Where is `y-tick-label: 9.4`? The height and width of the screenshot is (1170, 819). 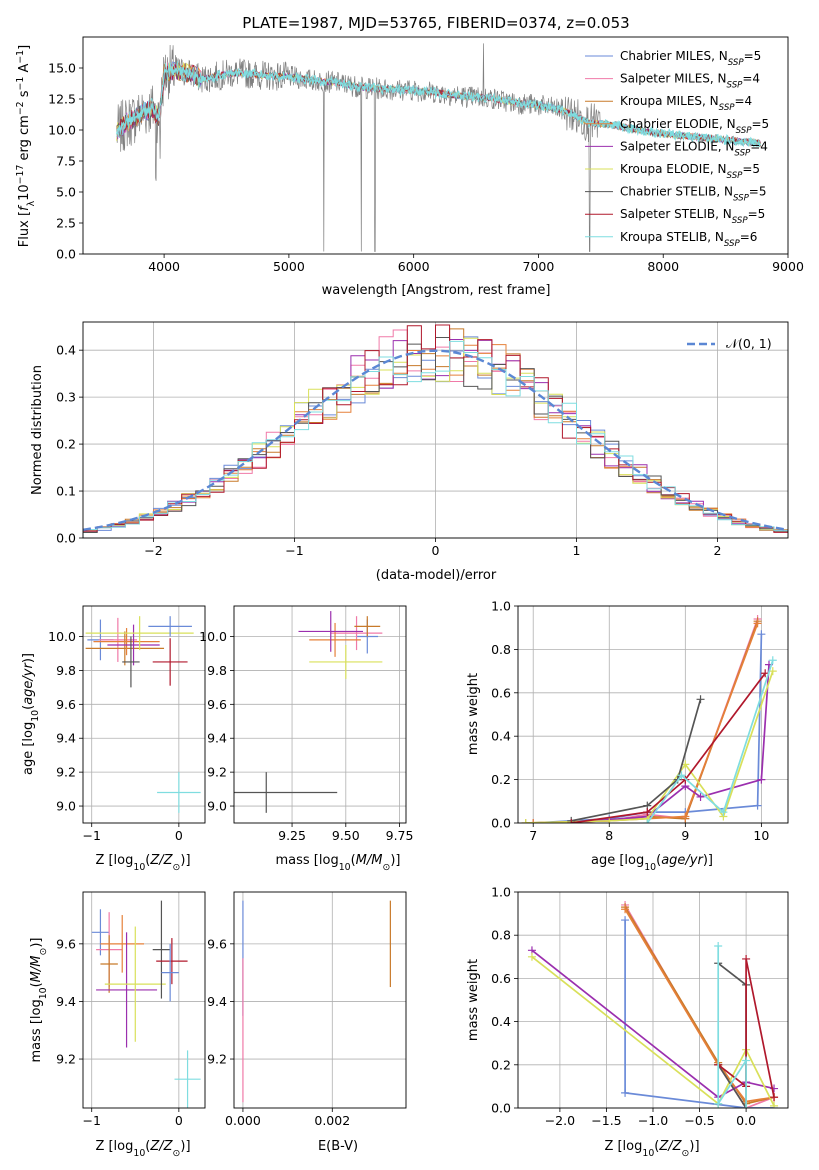
y-tick-label: 9.4 is located at coordinates (66, 738).